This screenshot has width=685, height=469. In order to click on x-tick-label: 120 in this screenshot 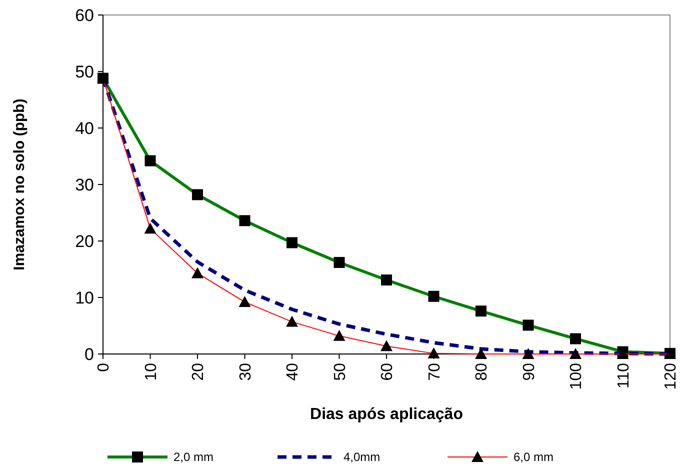, I will do `click(671, 376)`.